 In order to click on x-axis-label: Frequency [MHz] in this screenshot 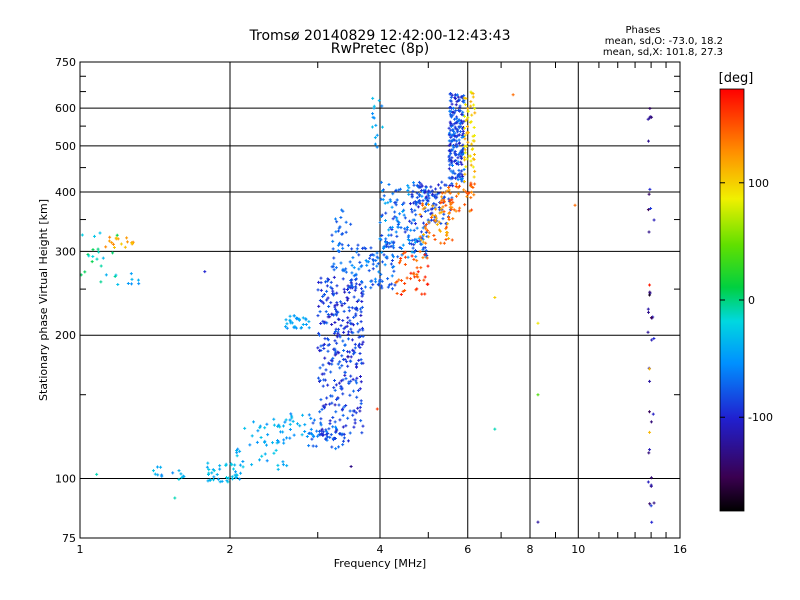, I will do `click(380, 563)`.